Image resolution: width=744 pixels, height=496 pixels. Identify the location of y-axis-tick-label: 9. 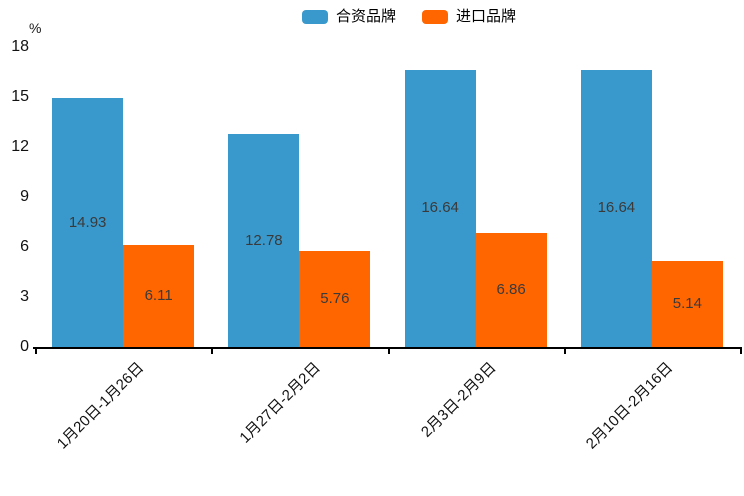
(24, 196).